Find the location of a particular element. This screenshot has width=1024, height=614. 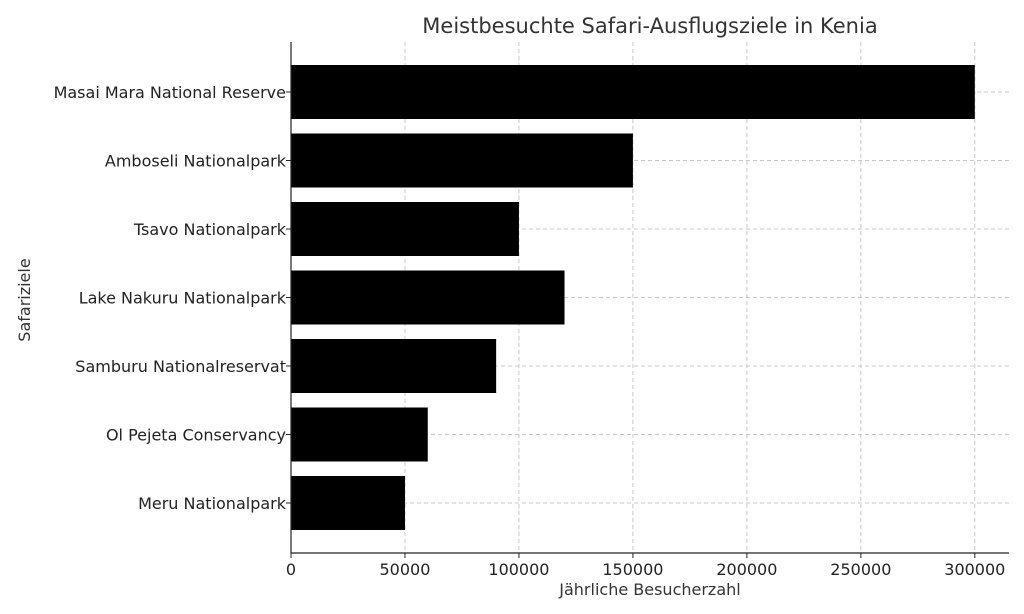

x-tick-label: 100000 is located at coordinates (518, 569).